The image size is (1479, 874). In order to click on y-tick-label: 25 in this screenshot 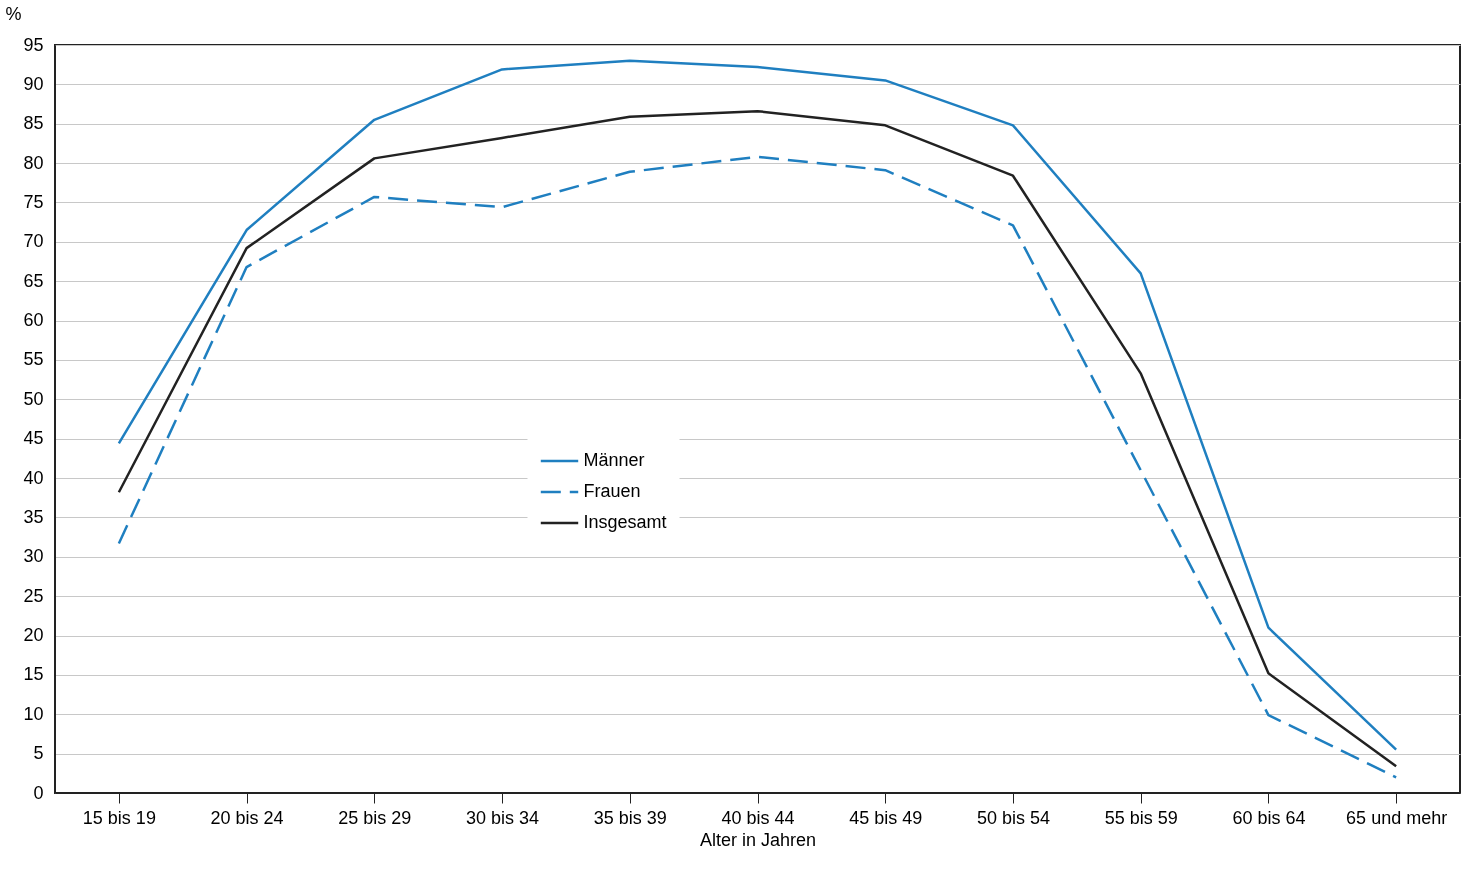, I will do `click(33, 595)`.